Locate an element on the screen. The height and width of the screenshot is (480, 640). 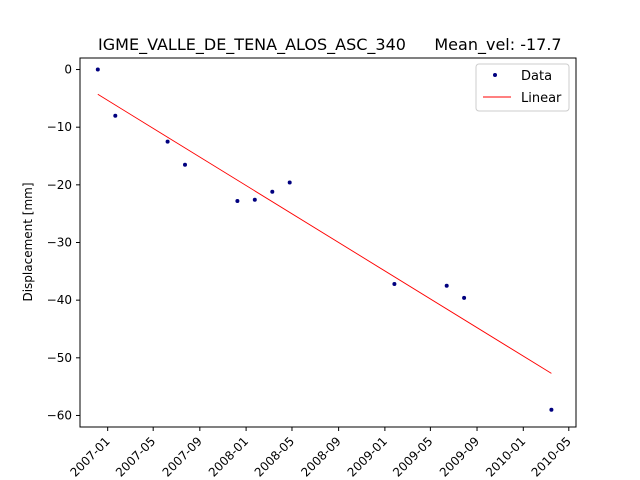
x-tick-label: 2009-09 is located at coordinates (459, 456).